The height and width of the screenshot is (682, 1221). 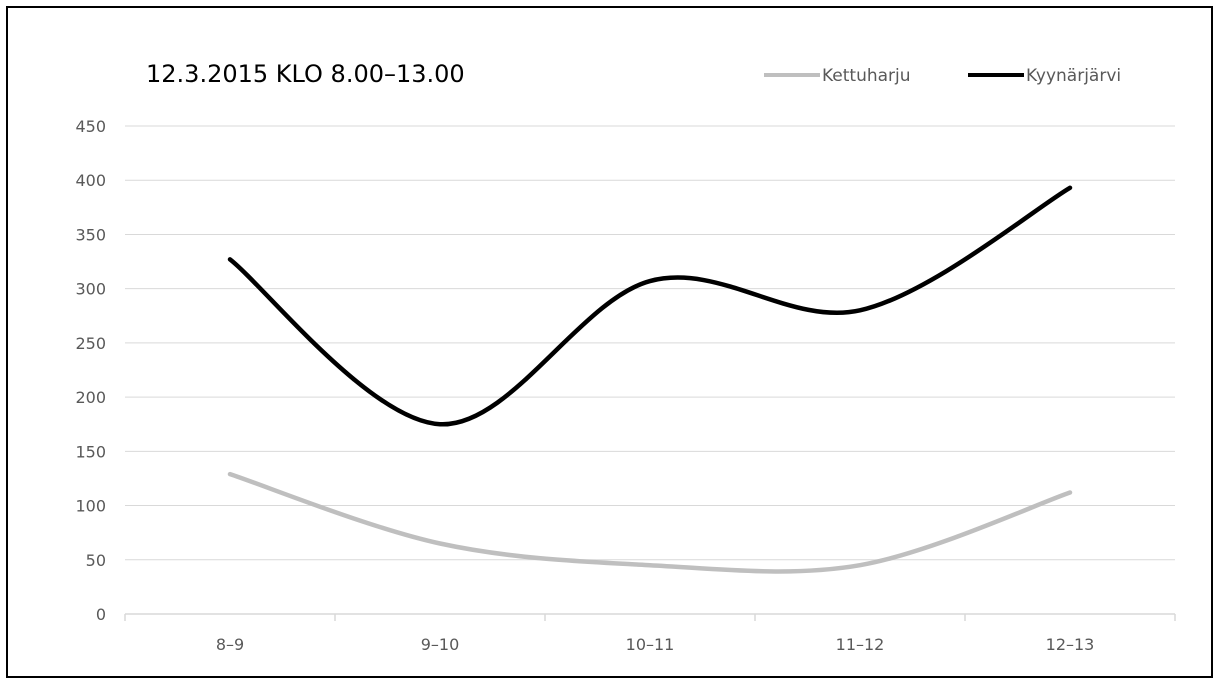 I want to click on x-tick-label: 8–9, so click(x=230, y=644).